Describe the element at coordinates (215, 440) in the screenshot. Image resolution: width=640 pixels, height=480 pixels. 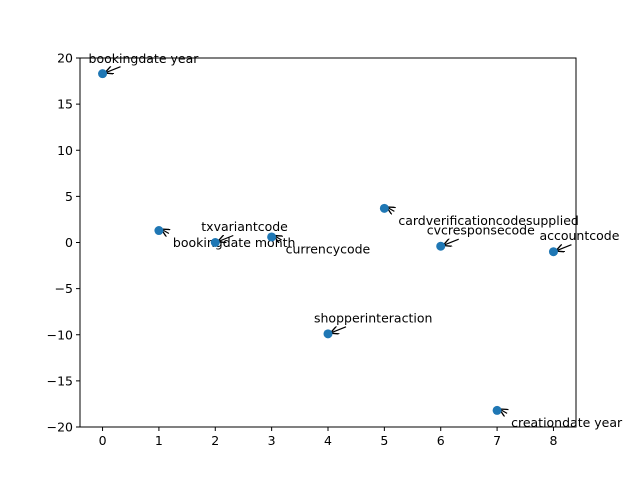
I see `x-tick-label: 2` at that location.